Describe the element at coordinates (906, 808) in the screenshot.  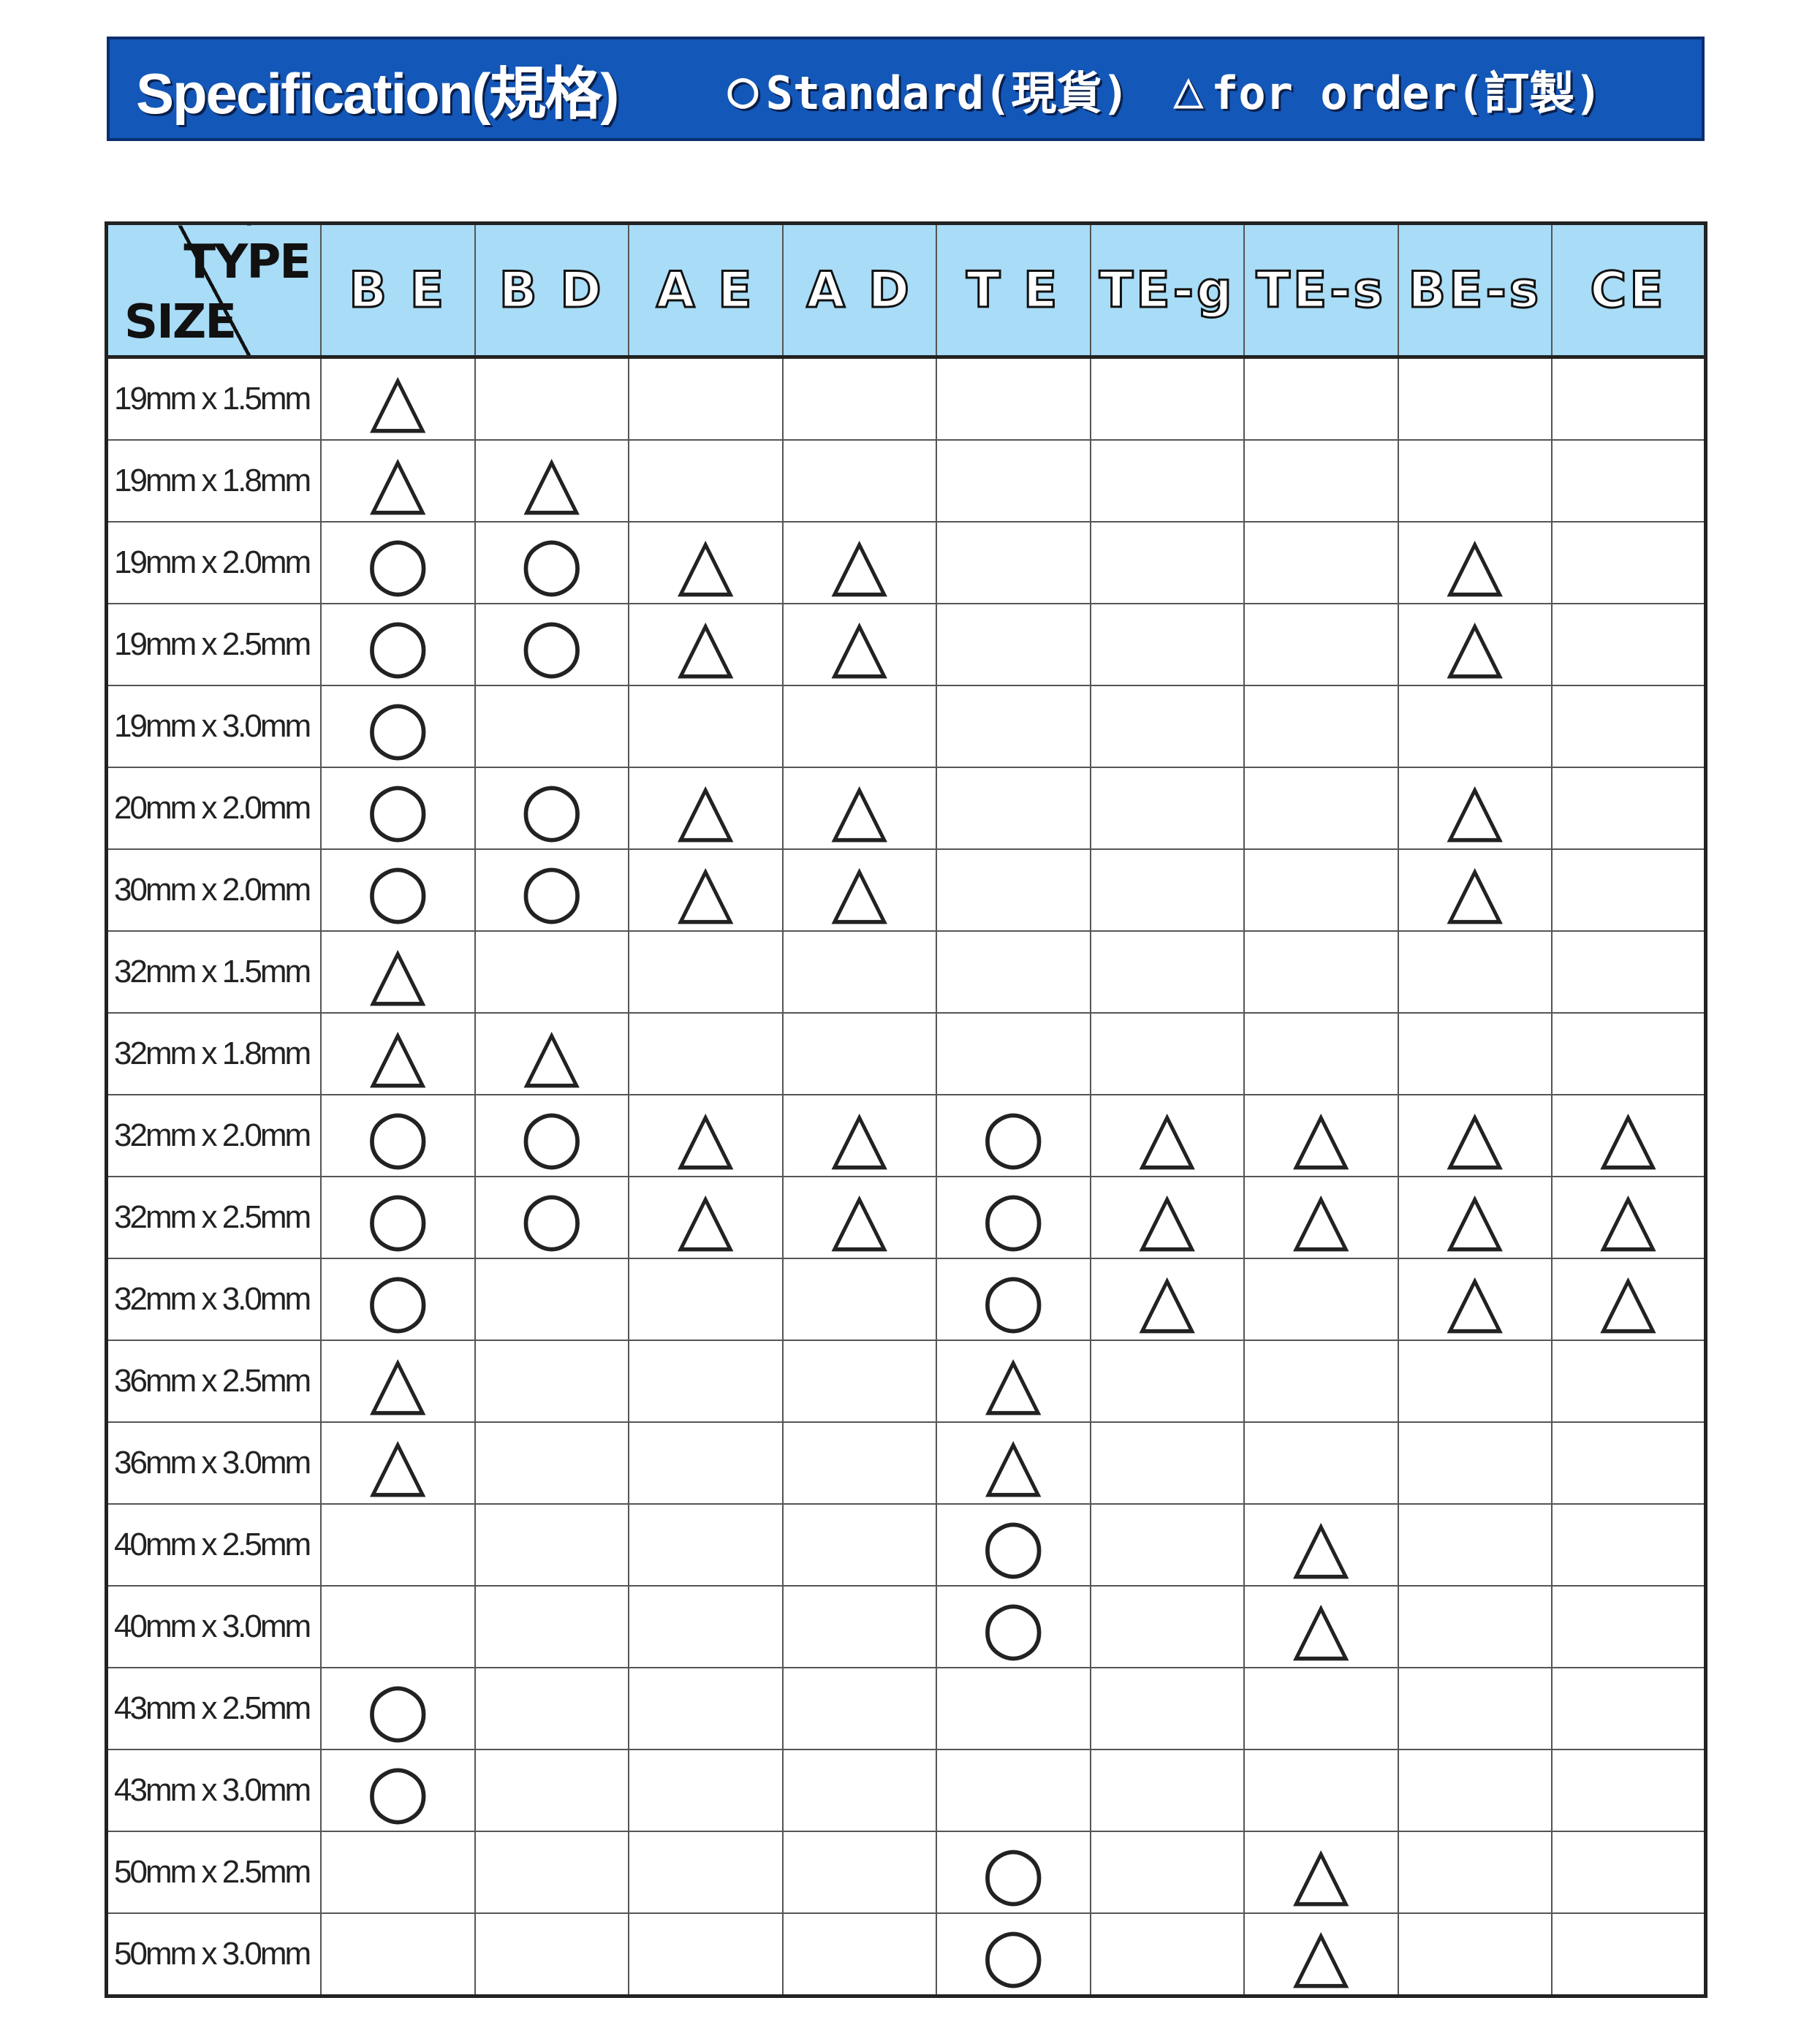
I see `table-row: 20mm x 2.0mm ○ ○ △ △ △` at that location.